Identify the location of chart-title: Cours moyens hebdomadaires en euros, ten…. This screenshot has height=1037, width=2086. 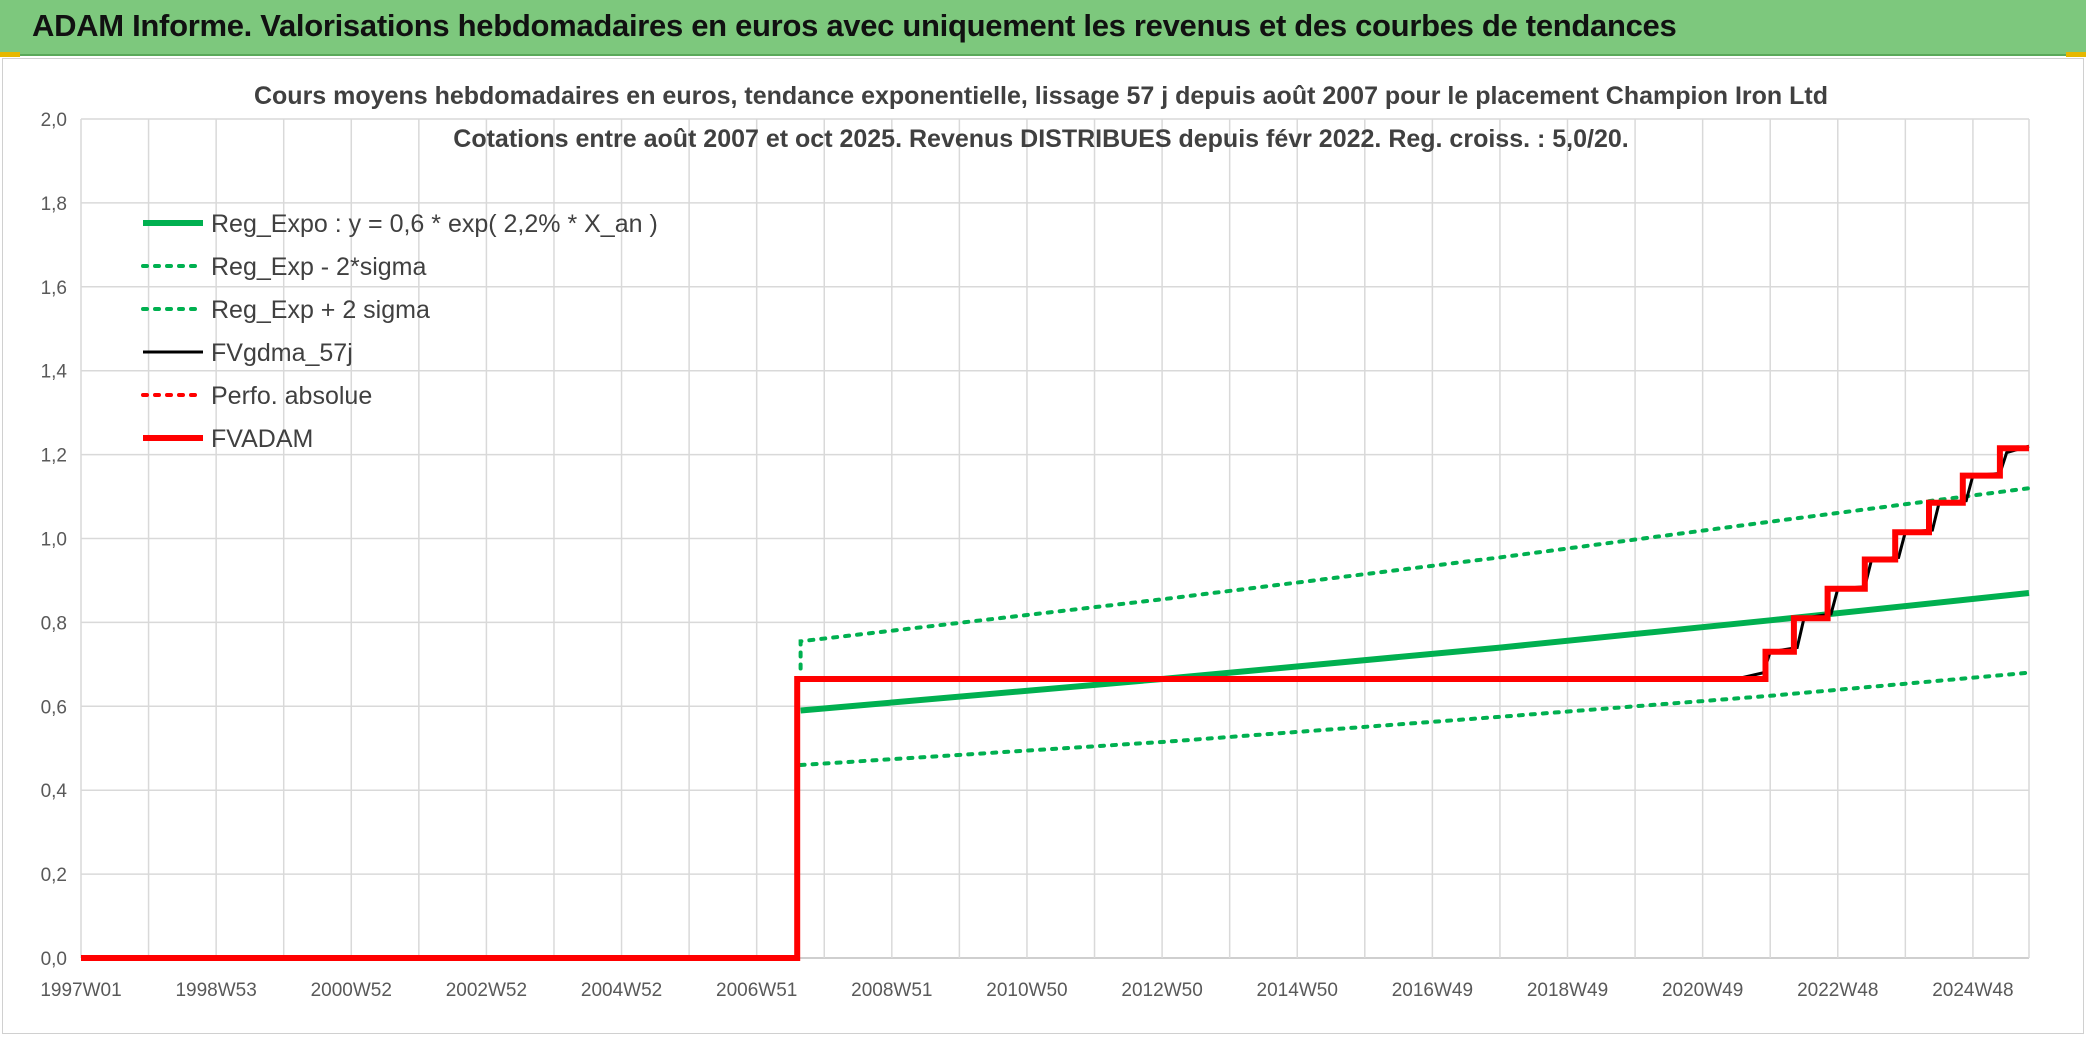
(1041, 96).